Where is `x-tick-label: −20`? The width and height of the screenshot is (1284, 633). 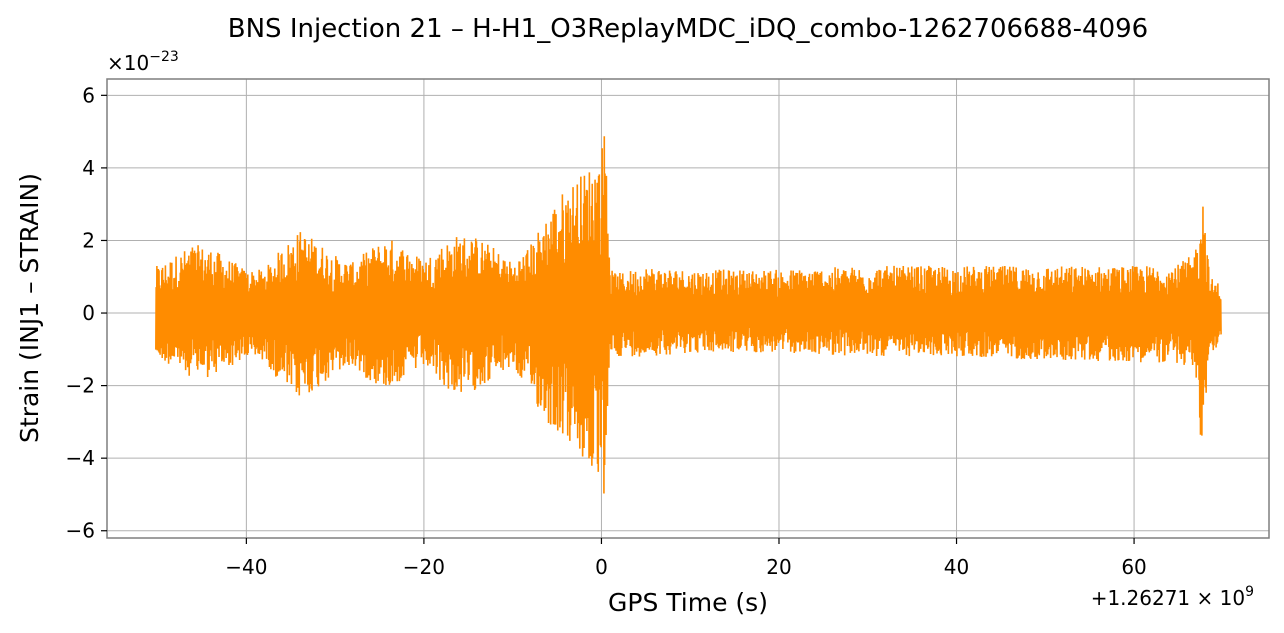
x-tick-label: −20 is located at coordinates (424, 567).